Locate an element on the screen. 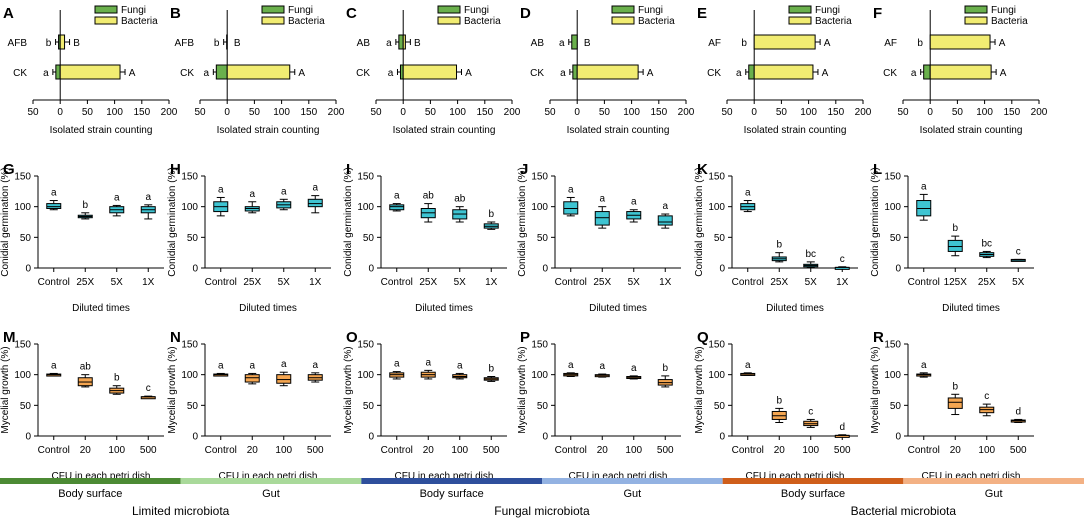 The width and height of the screenshot is (1084, 519). category-label: AB is located at coordinates (538, 43).